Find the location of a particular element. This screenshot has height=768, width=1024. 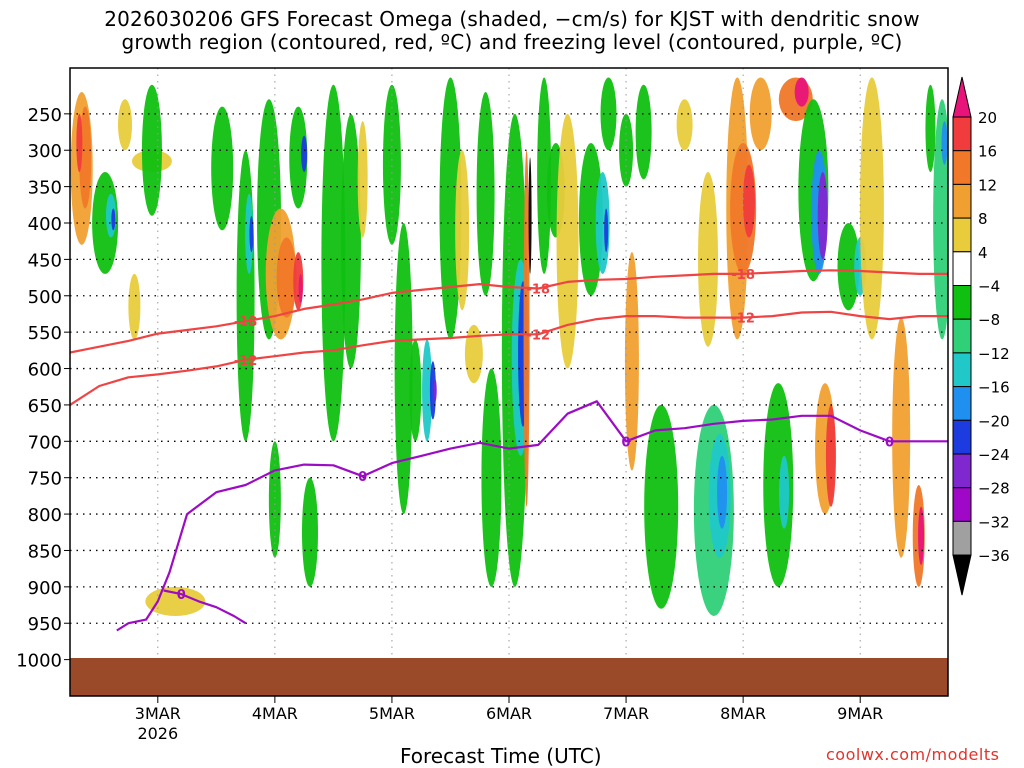

x-tick-label: 5MAR is located at coordinates (392, 713).